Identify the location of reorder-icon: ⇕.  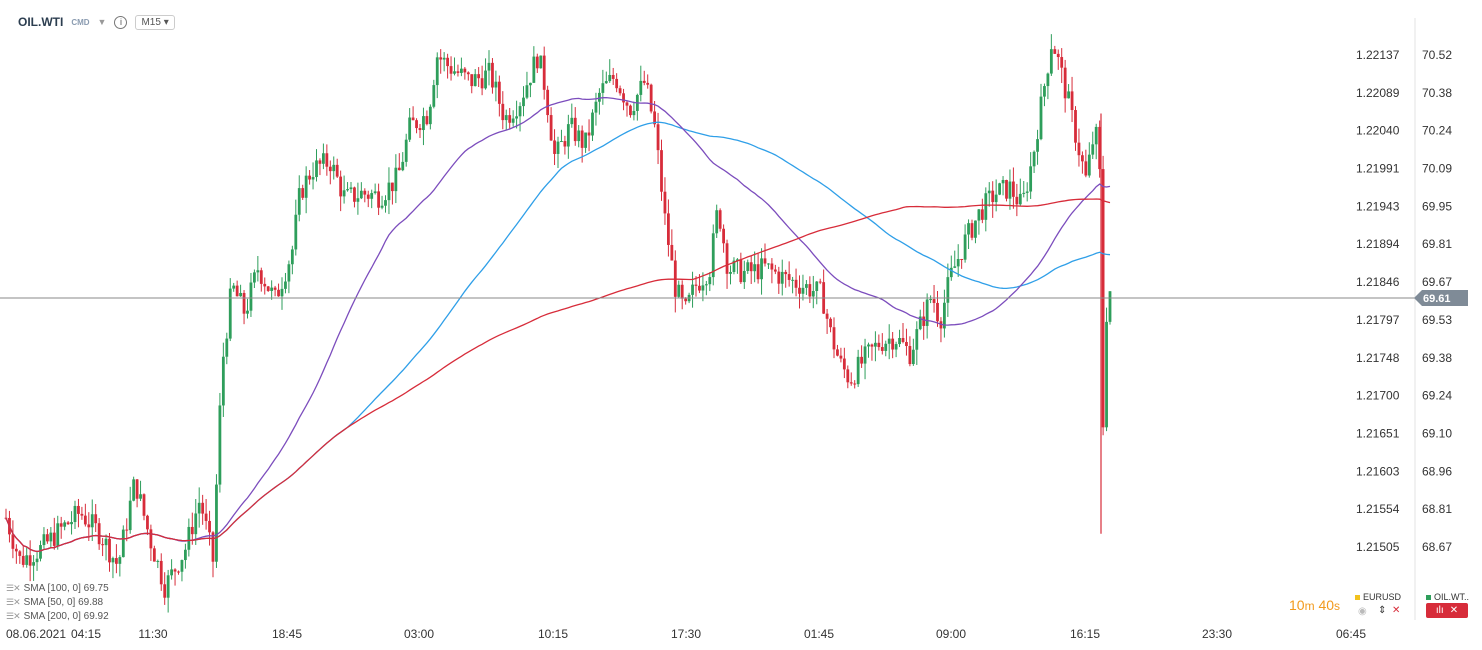
(1382, 610).